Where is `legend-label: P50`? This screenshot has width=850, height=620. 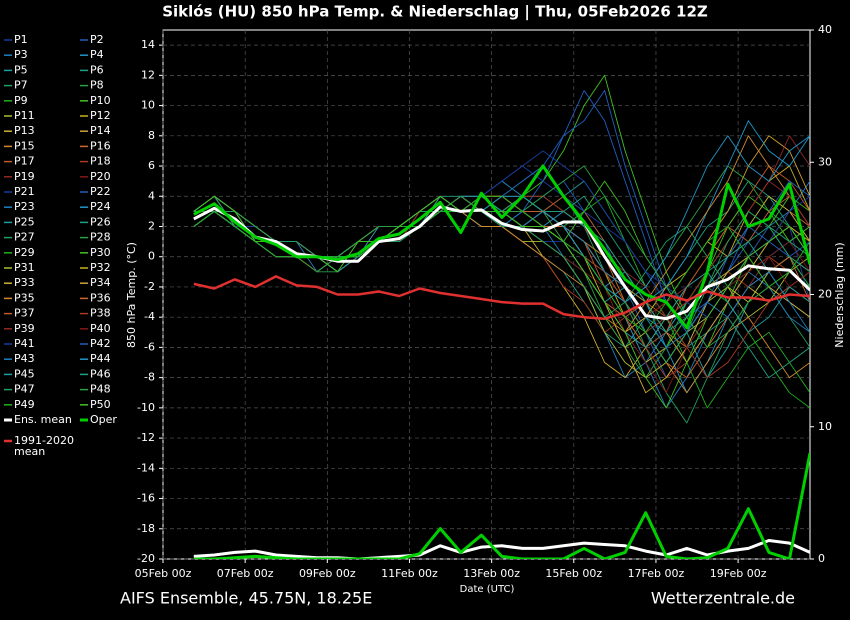
legend-label: P50 is located at coordinates (100, 404).